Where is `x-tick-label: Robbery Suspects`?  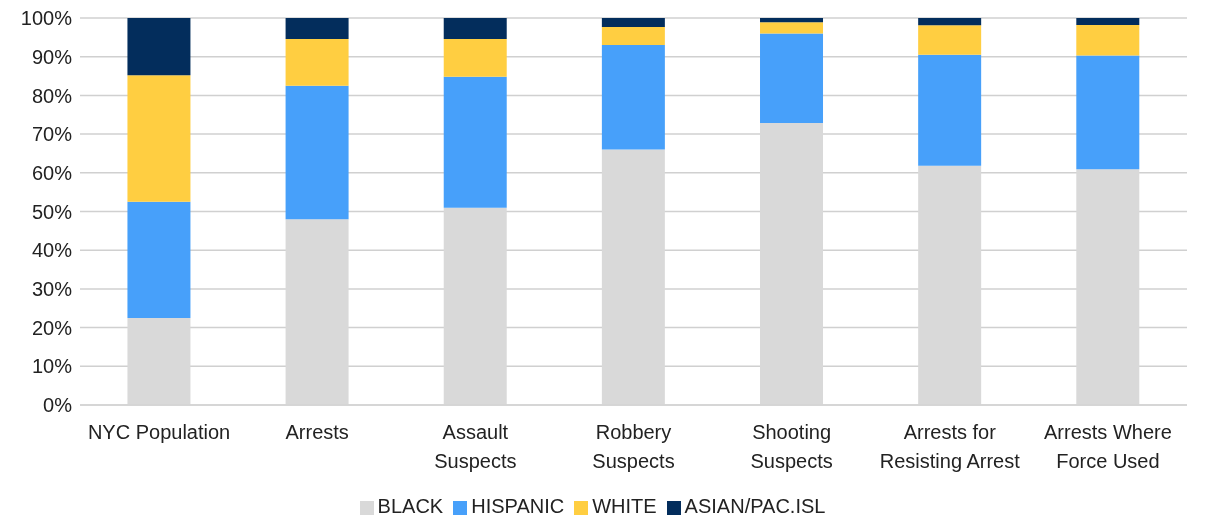 x-tick-label: Robbery Suspects is located at coordinates (633, 446).